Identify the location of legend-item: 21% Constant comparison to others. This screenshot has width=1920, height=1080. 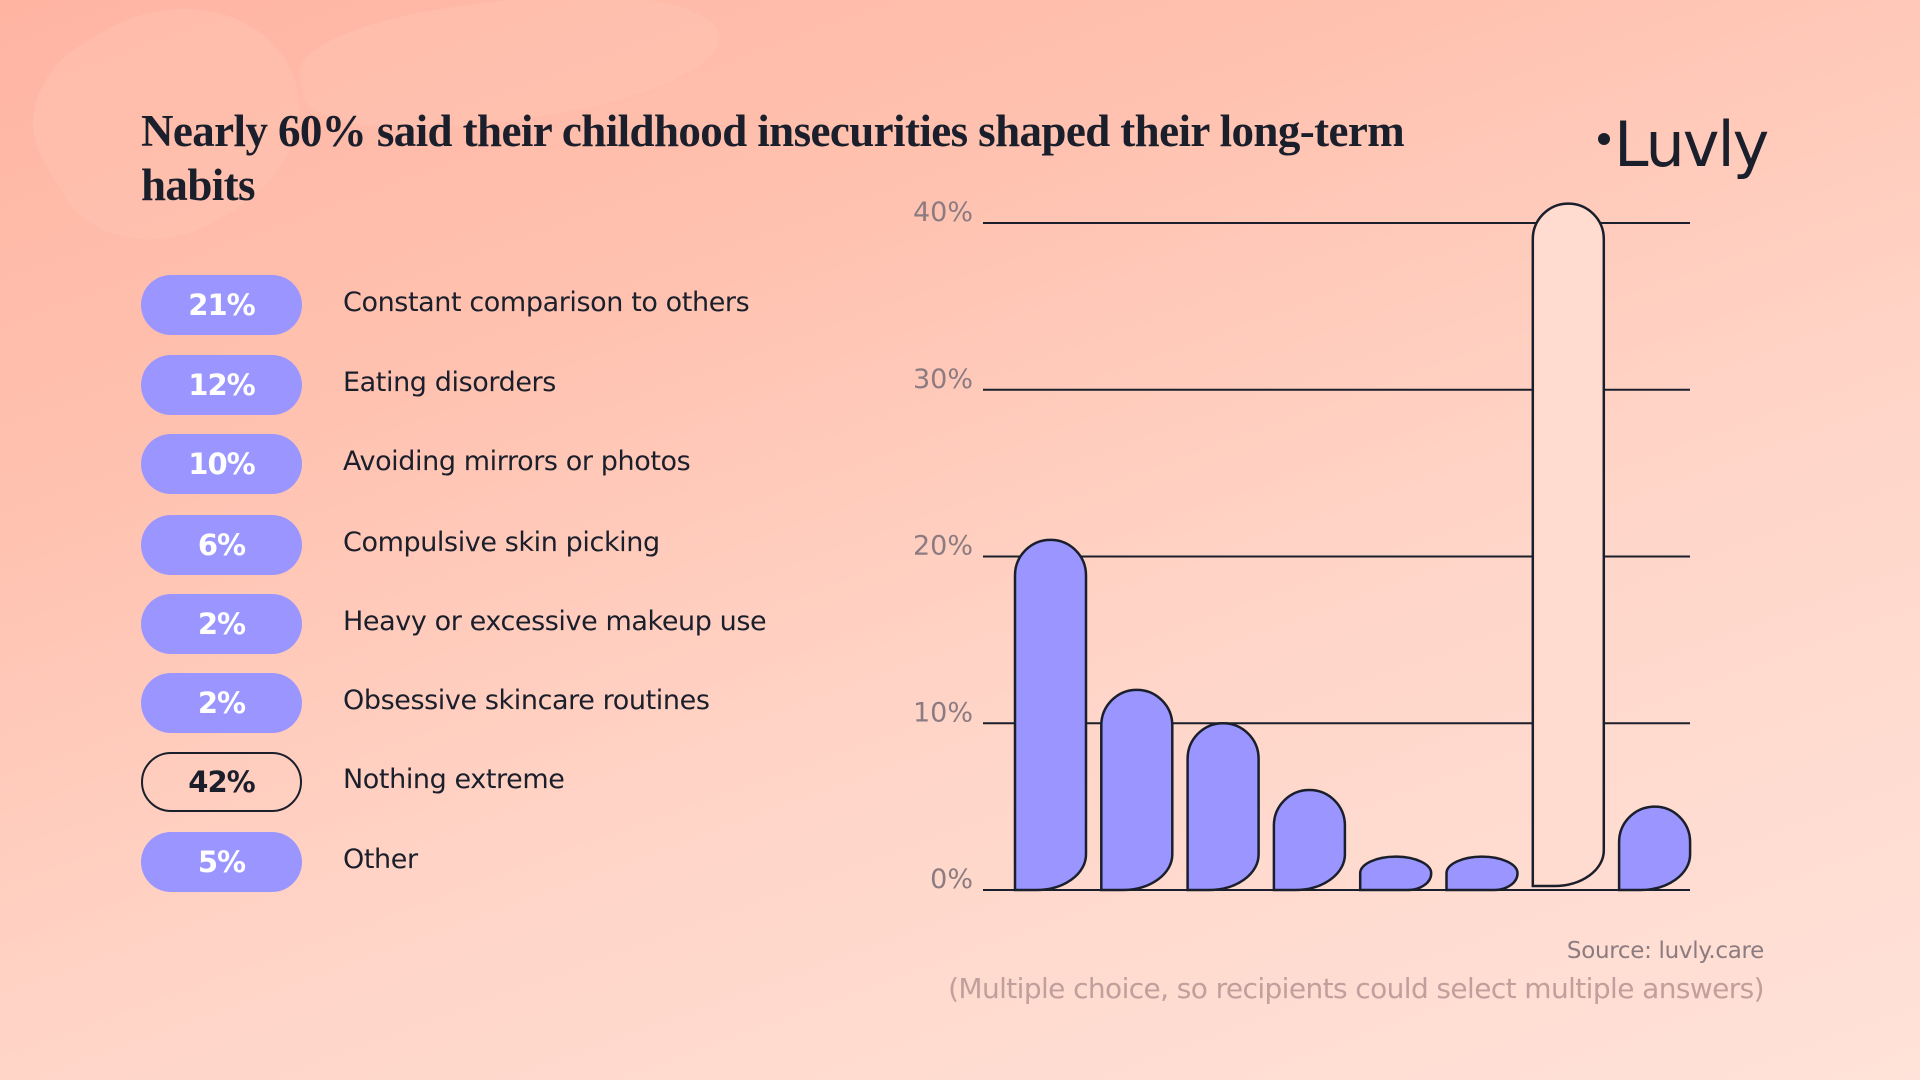
(491, 305).